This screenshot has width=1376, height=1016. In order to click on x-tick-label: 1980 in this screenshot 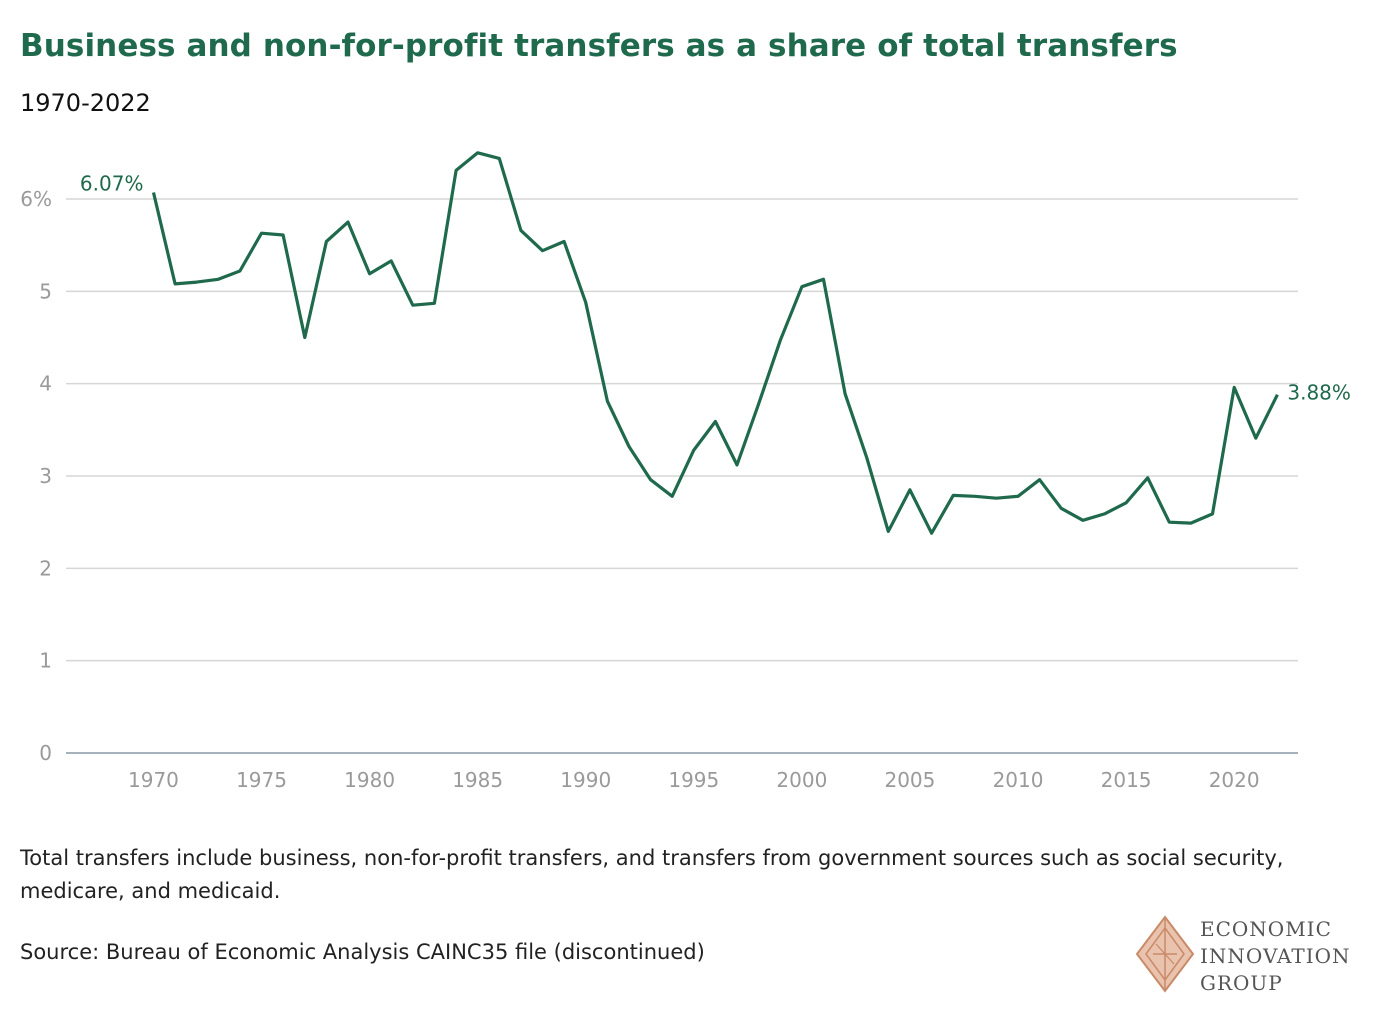, I will do `click(369, 780)`.